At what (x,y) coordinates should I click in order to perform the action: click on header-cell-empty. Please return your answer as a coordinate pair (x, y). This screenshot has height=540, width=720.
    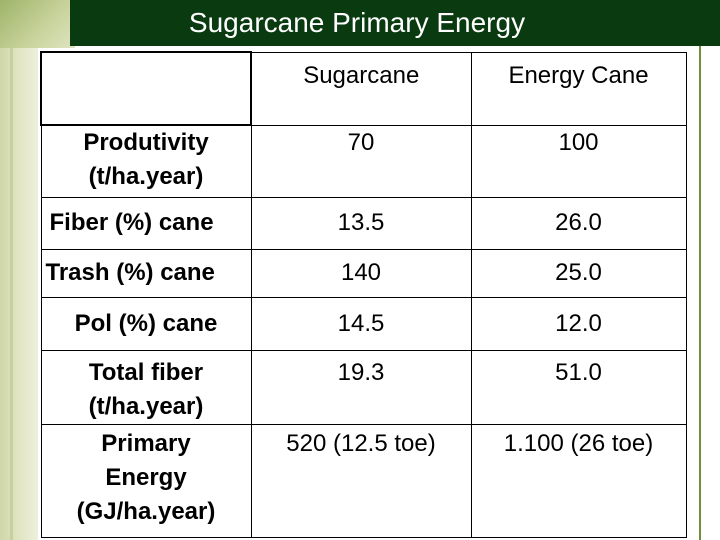
    Looking at the image, I should click on (146, 88).